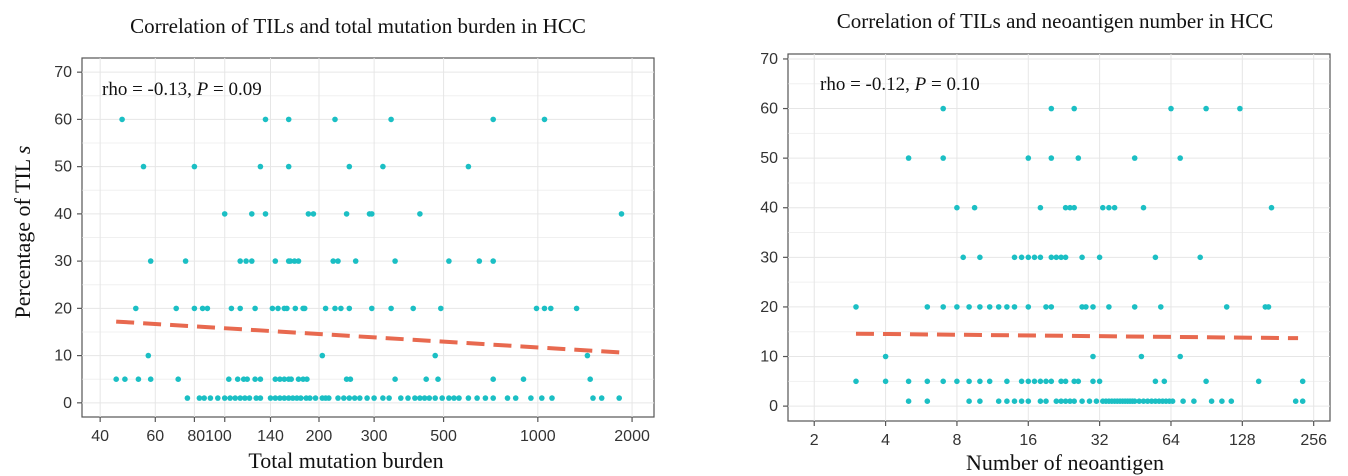 The image size is (1348, 476). Describe the element at coordinates (867, 84) in the screenshot. I see `annotation-prefix: rho = -0.12,` at that location.